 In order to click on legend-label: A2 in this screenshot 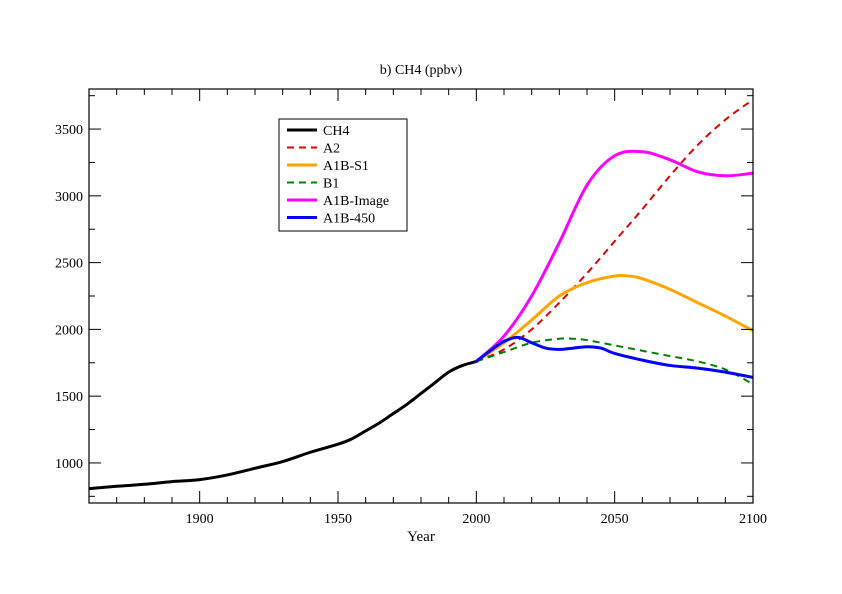, I will do `click(331, 149)`.